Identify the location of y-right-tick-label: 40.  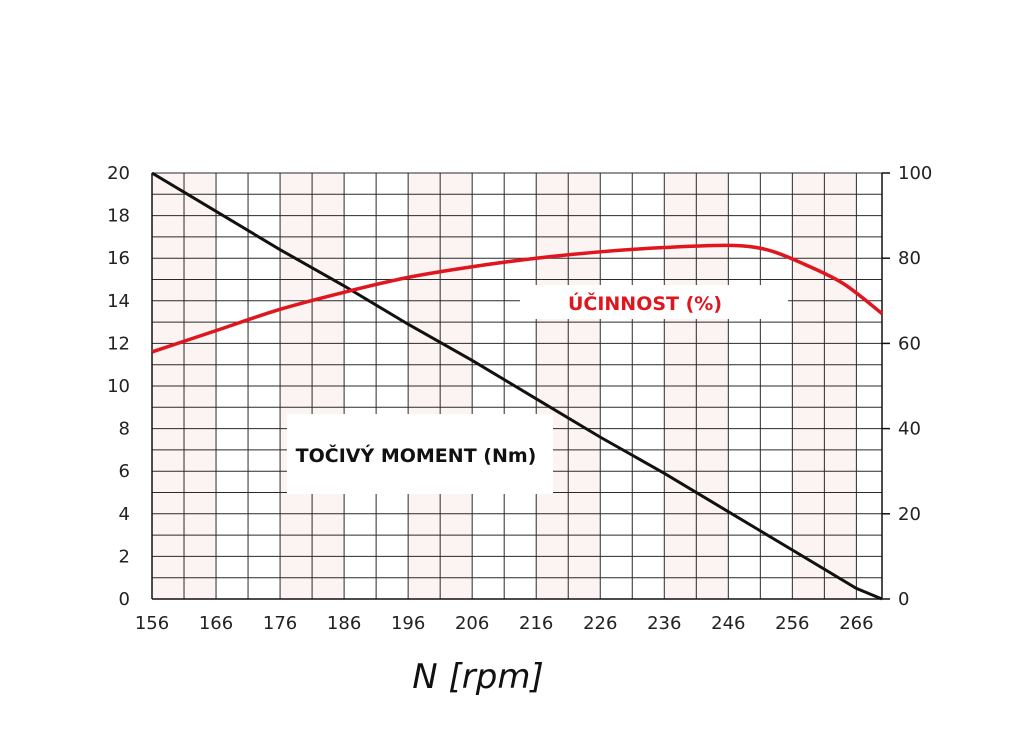
(909, 429).